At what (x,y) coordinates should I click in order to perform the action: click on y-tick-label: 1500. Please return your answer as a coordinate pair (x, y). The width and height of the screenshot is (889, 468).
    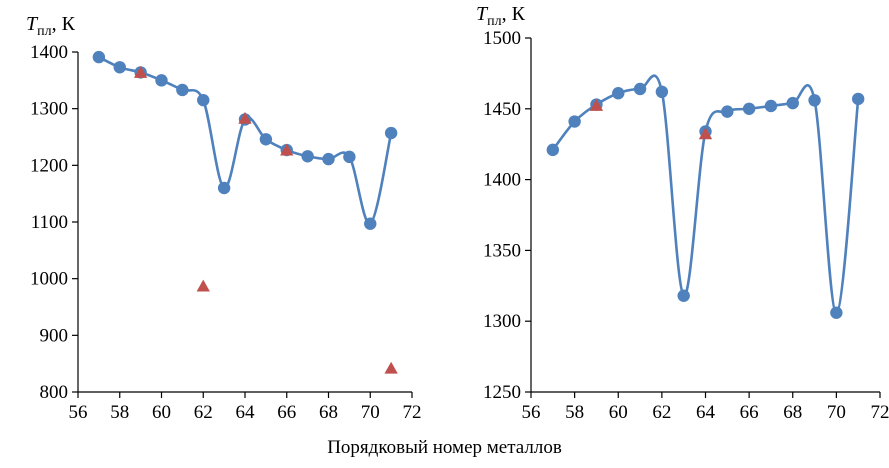
    Looking at the image, I should click on (502, 38).